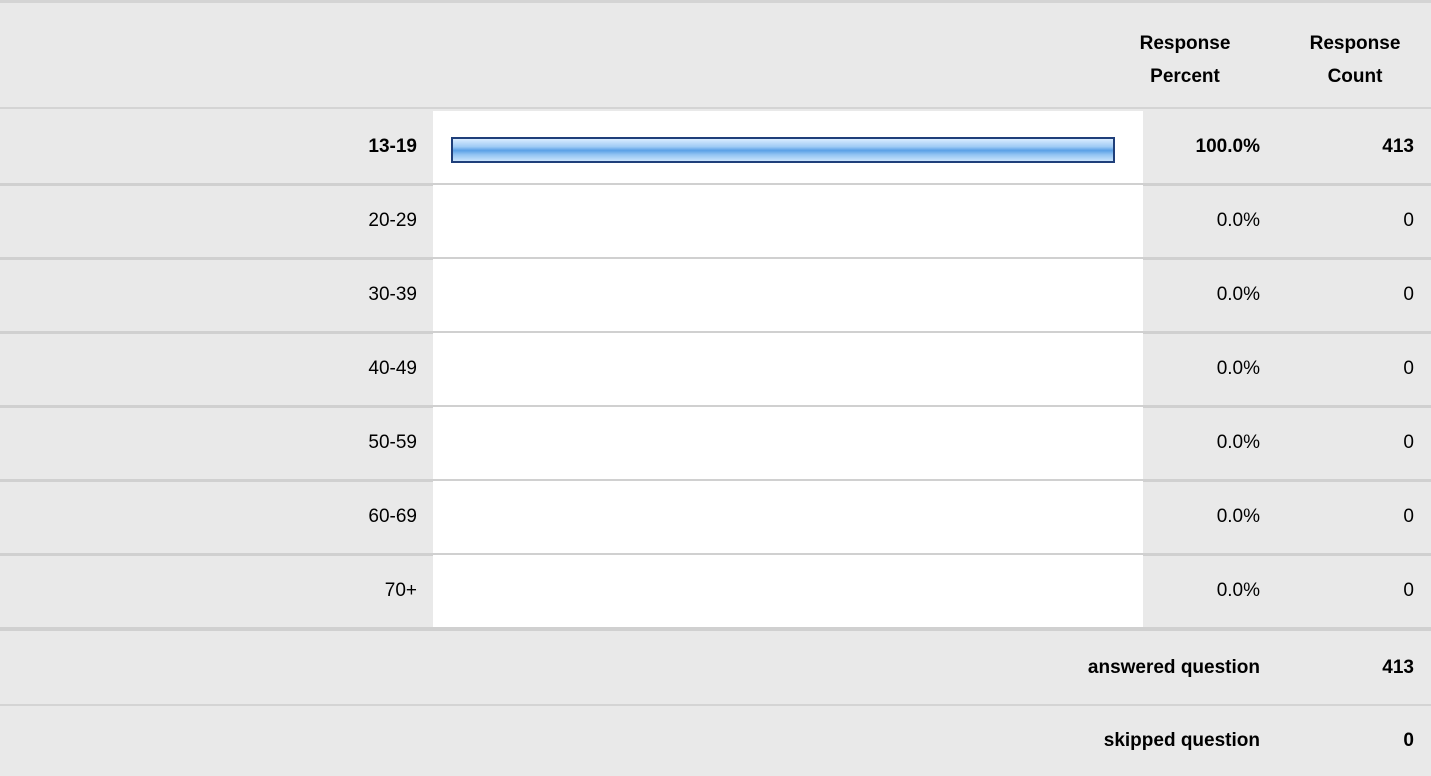 This screenshot has height=776, width=1431. I want to click on table-row: 40-49 0.0% 0, so click(715, 369).